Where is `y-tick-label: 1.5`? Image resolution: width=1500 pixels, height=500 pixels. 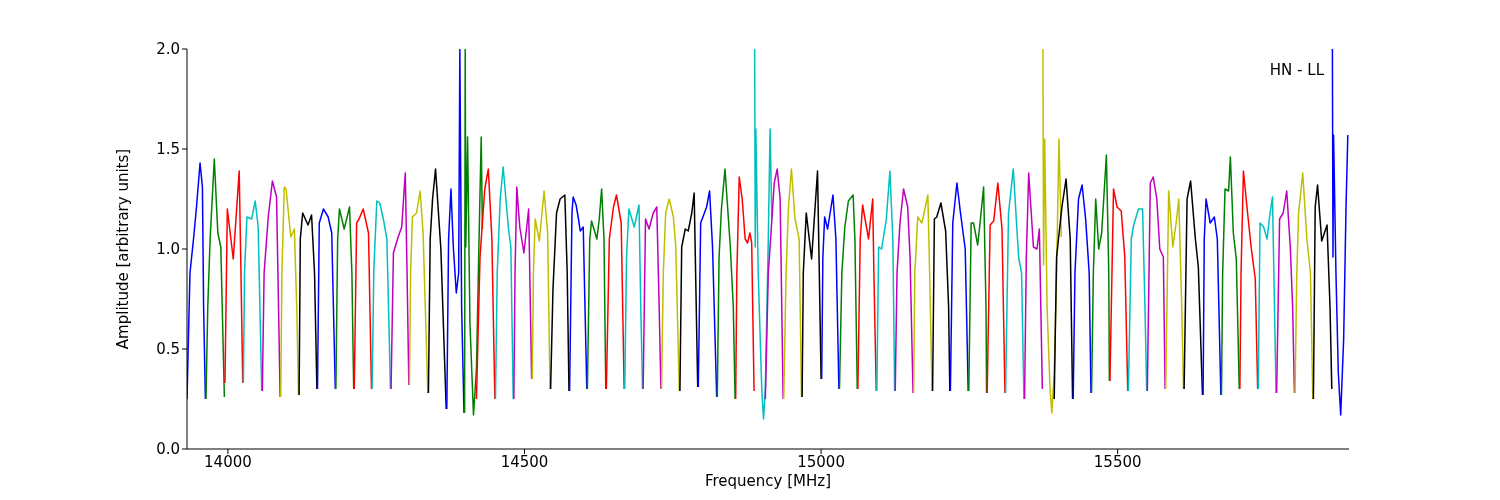
y-tick-label: 1.5 is located at coordinates (168, 149).